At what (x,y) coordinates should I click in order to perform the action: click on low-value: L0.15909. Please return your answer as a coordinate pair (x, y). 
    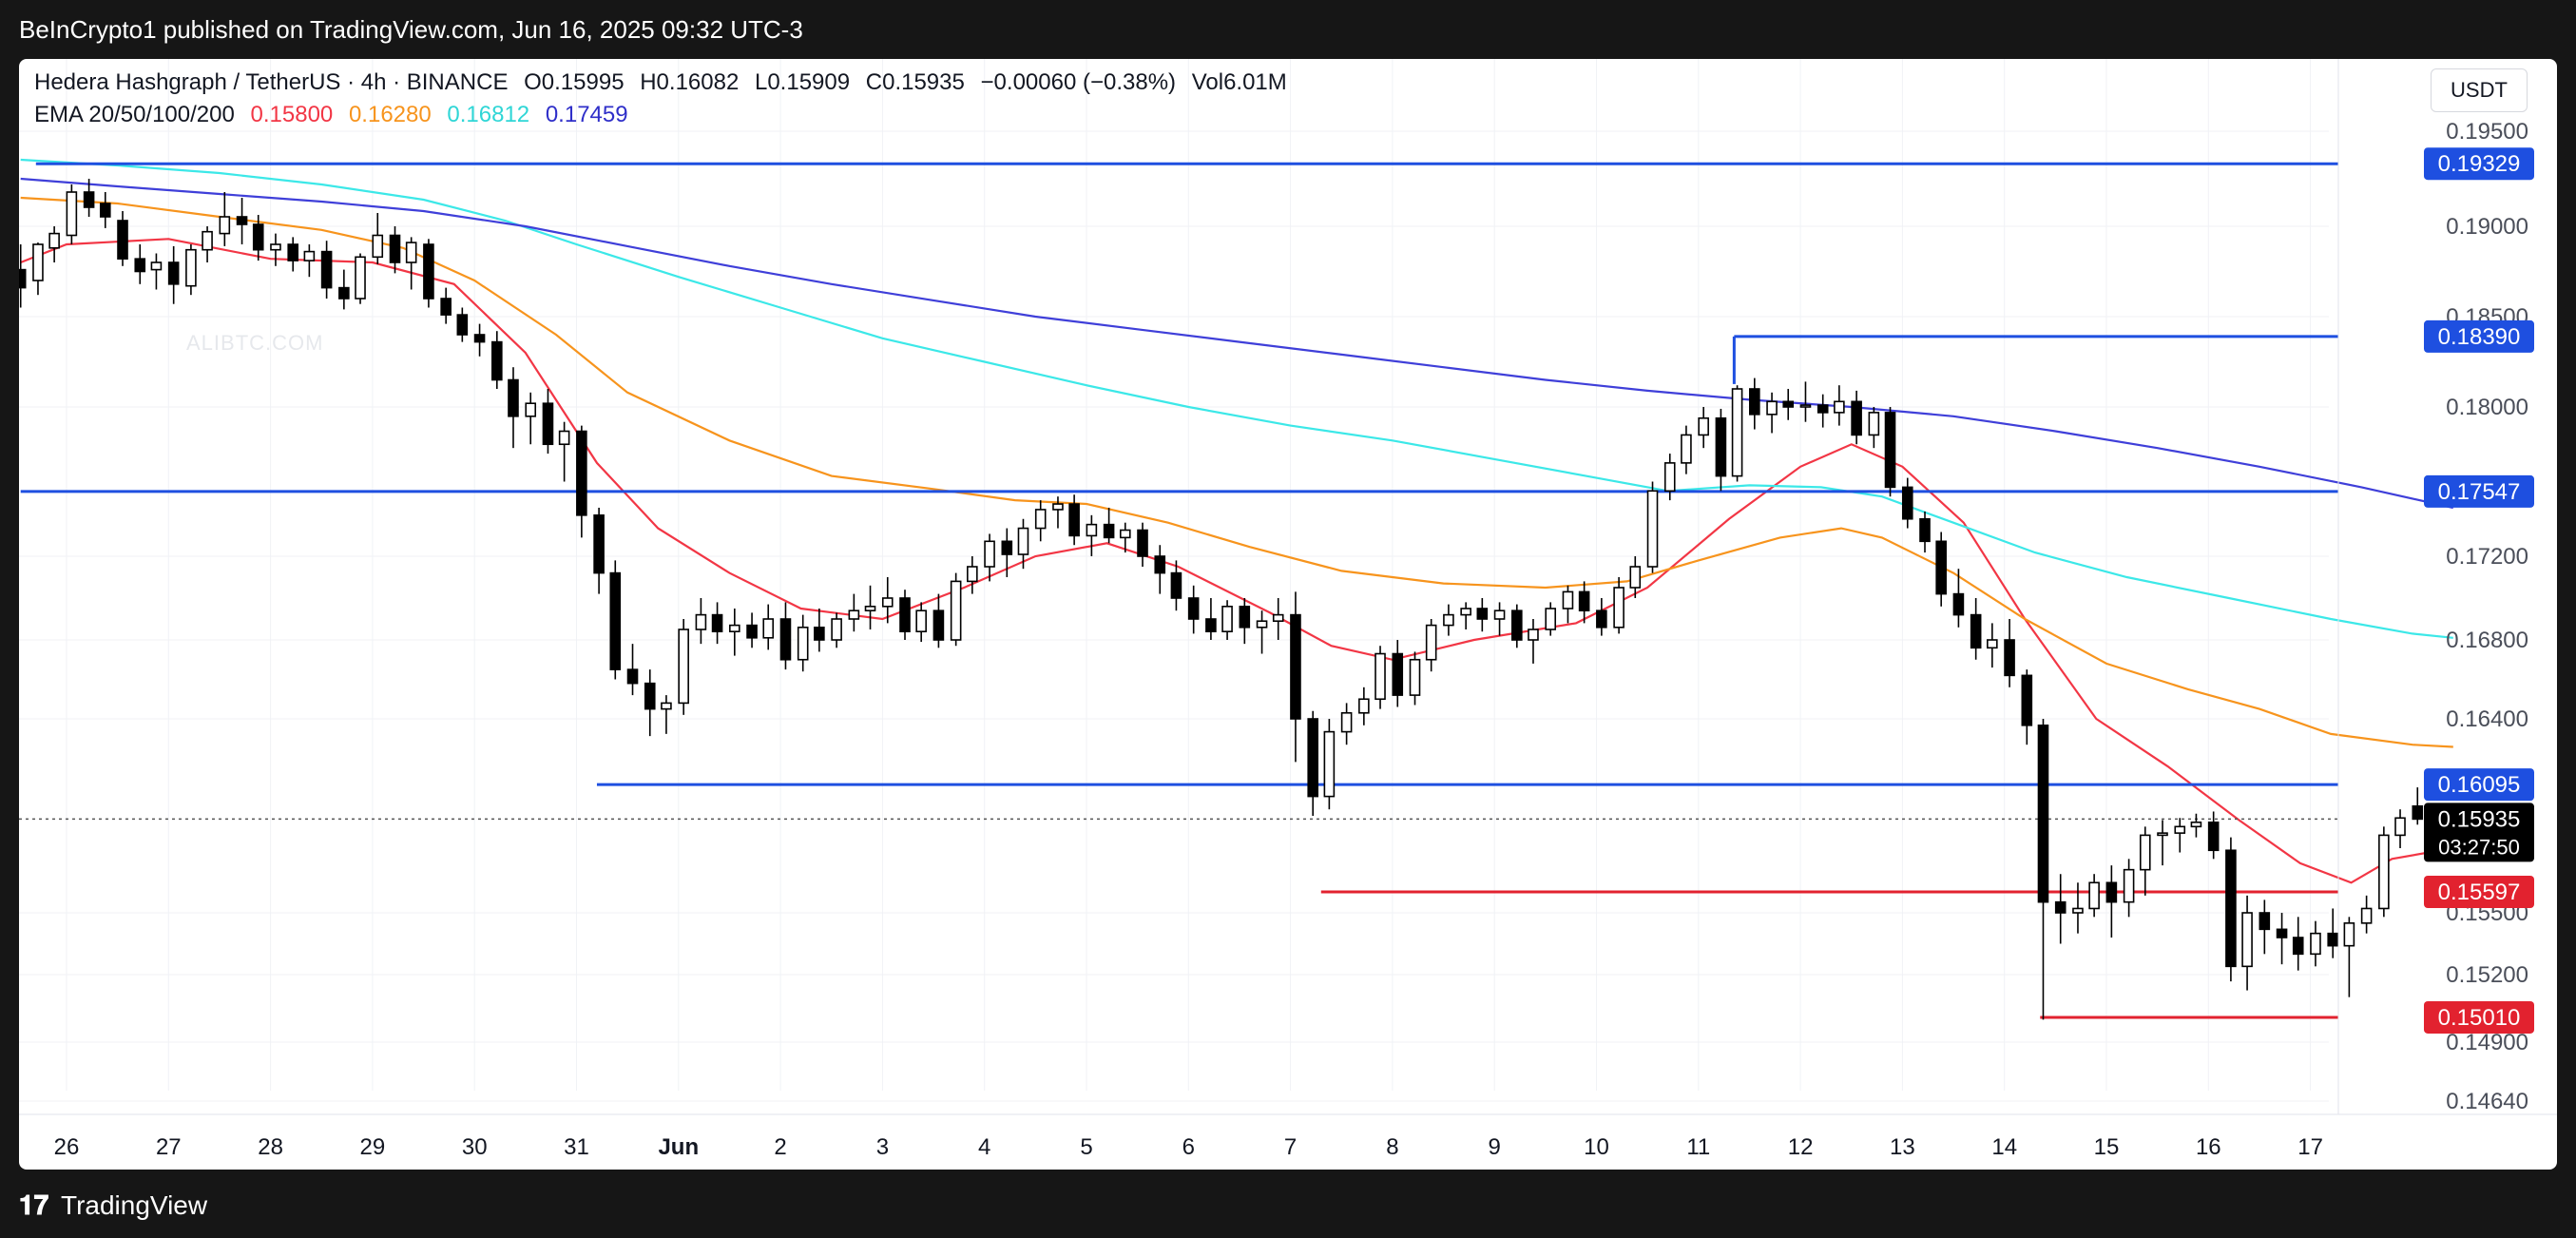
    Looking at the image, I should click on (802, 82).